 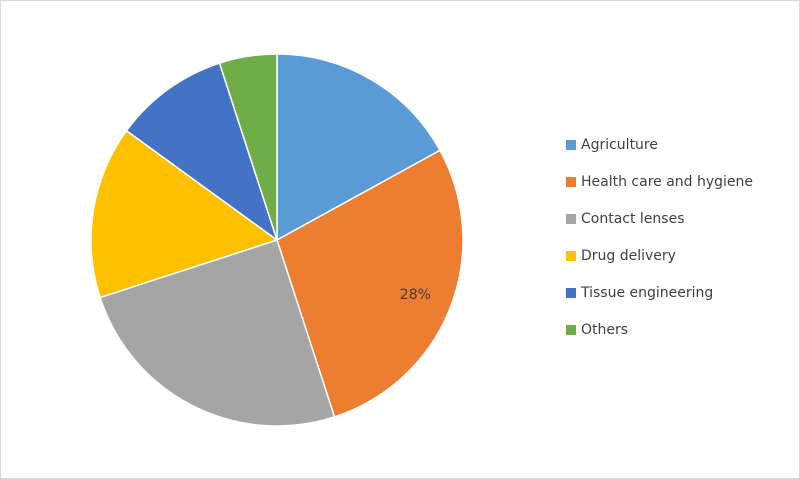 I want to click on legend-label: Drug delivery, so click(x=628, y=256).